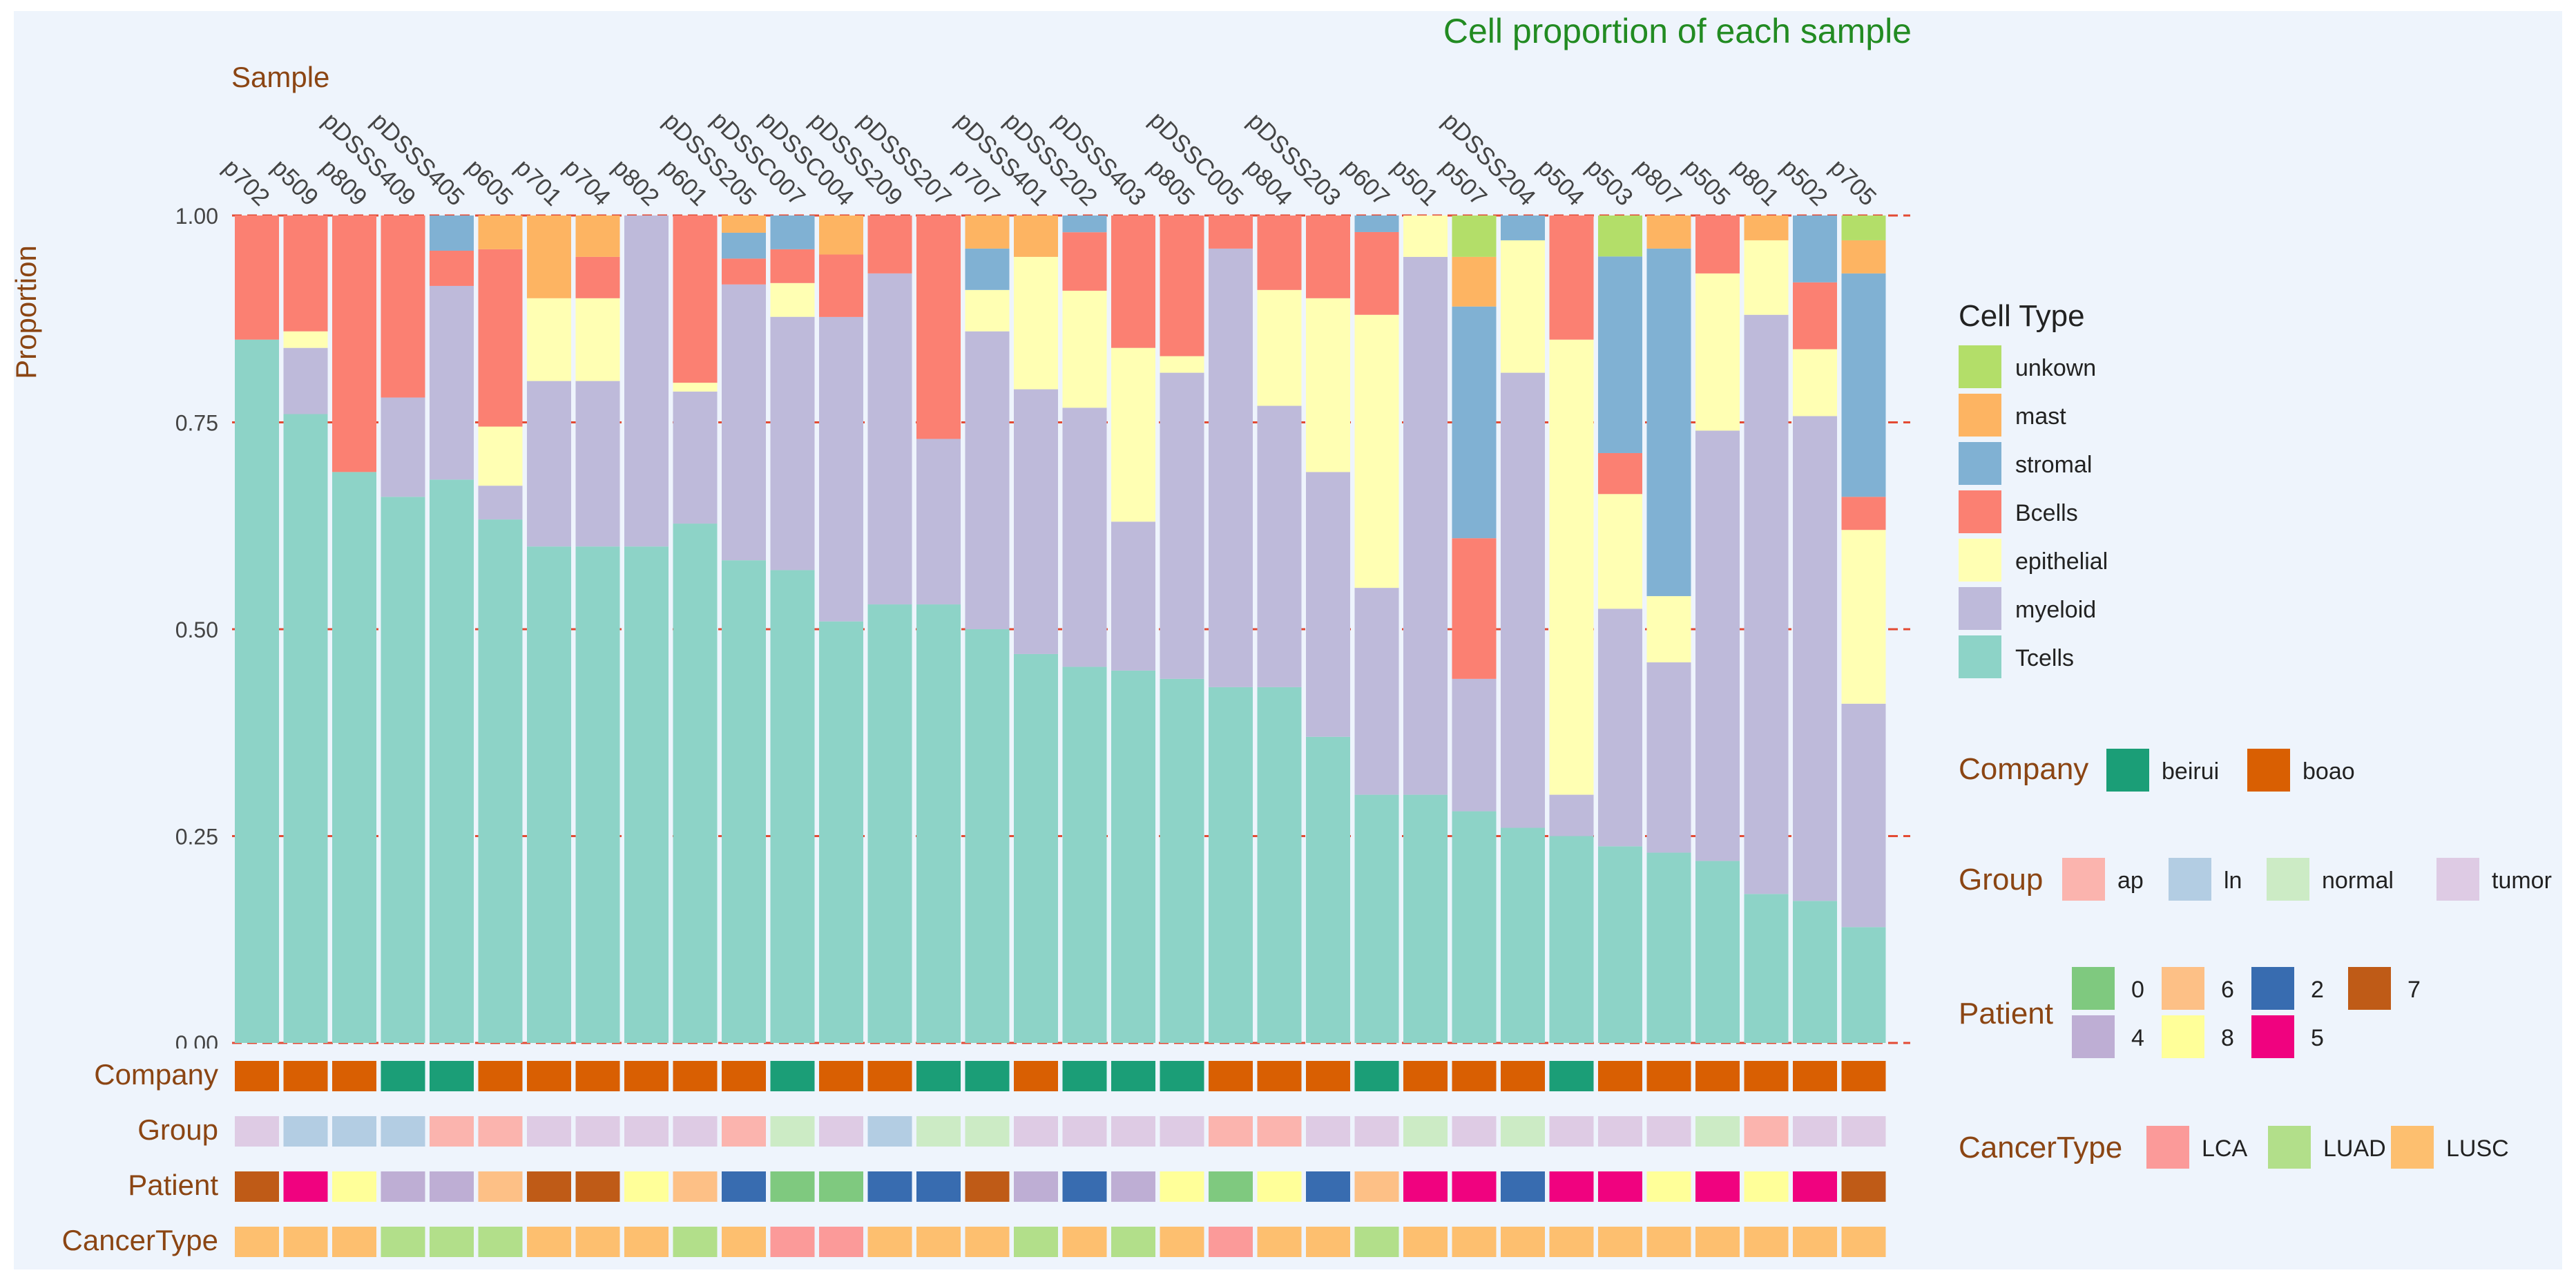 The width and height of the screenshot is (2576, 1284). I want to click on legend-label: tumor, so click(2522, 881).